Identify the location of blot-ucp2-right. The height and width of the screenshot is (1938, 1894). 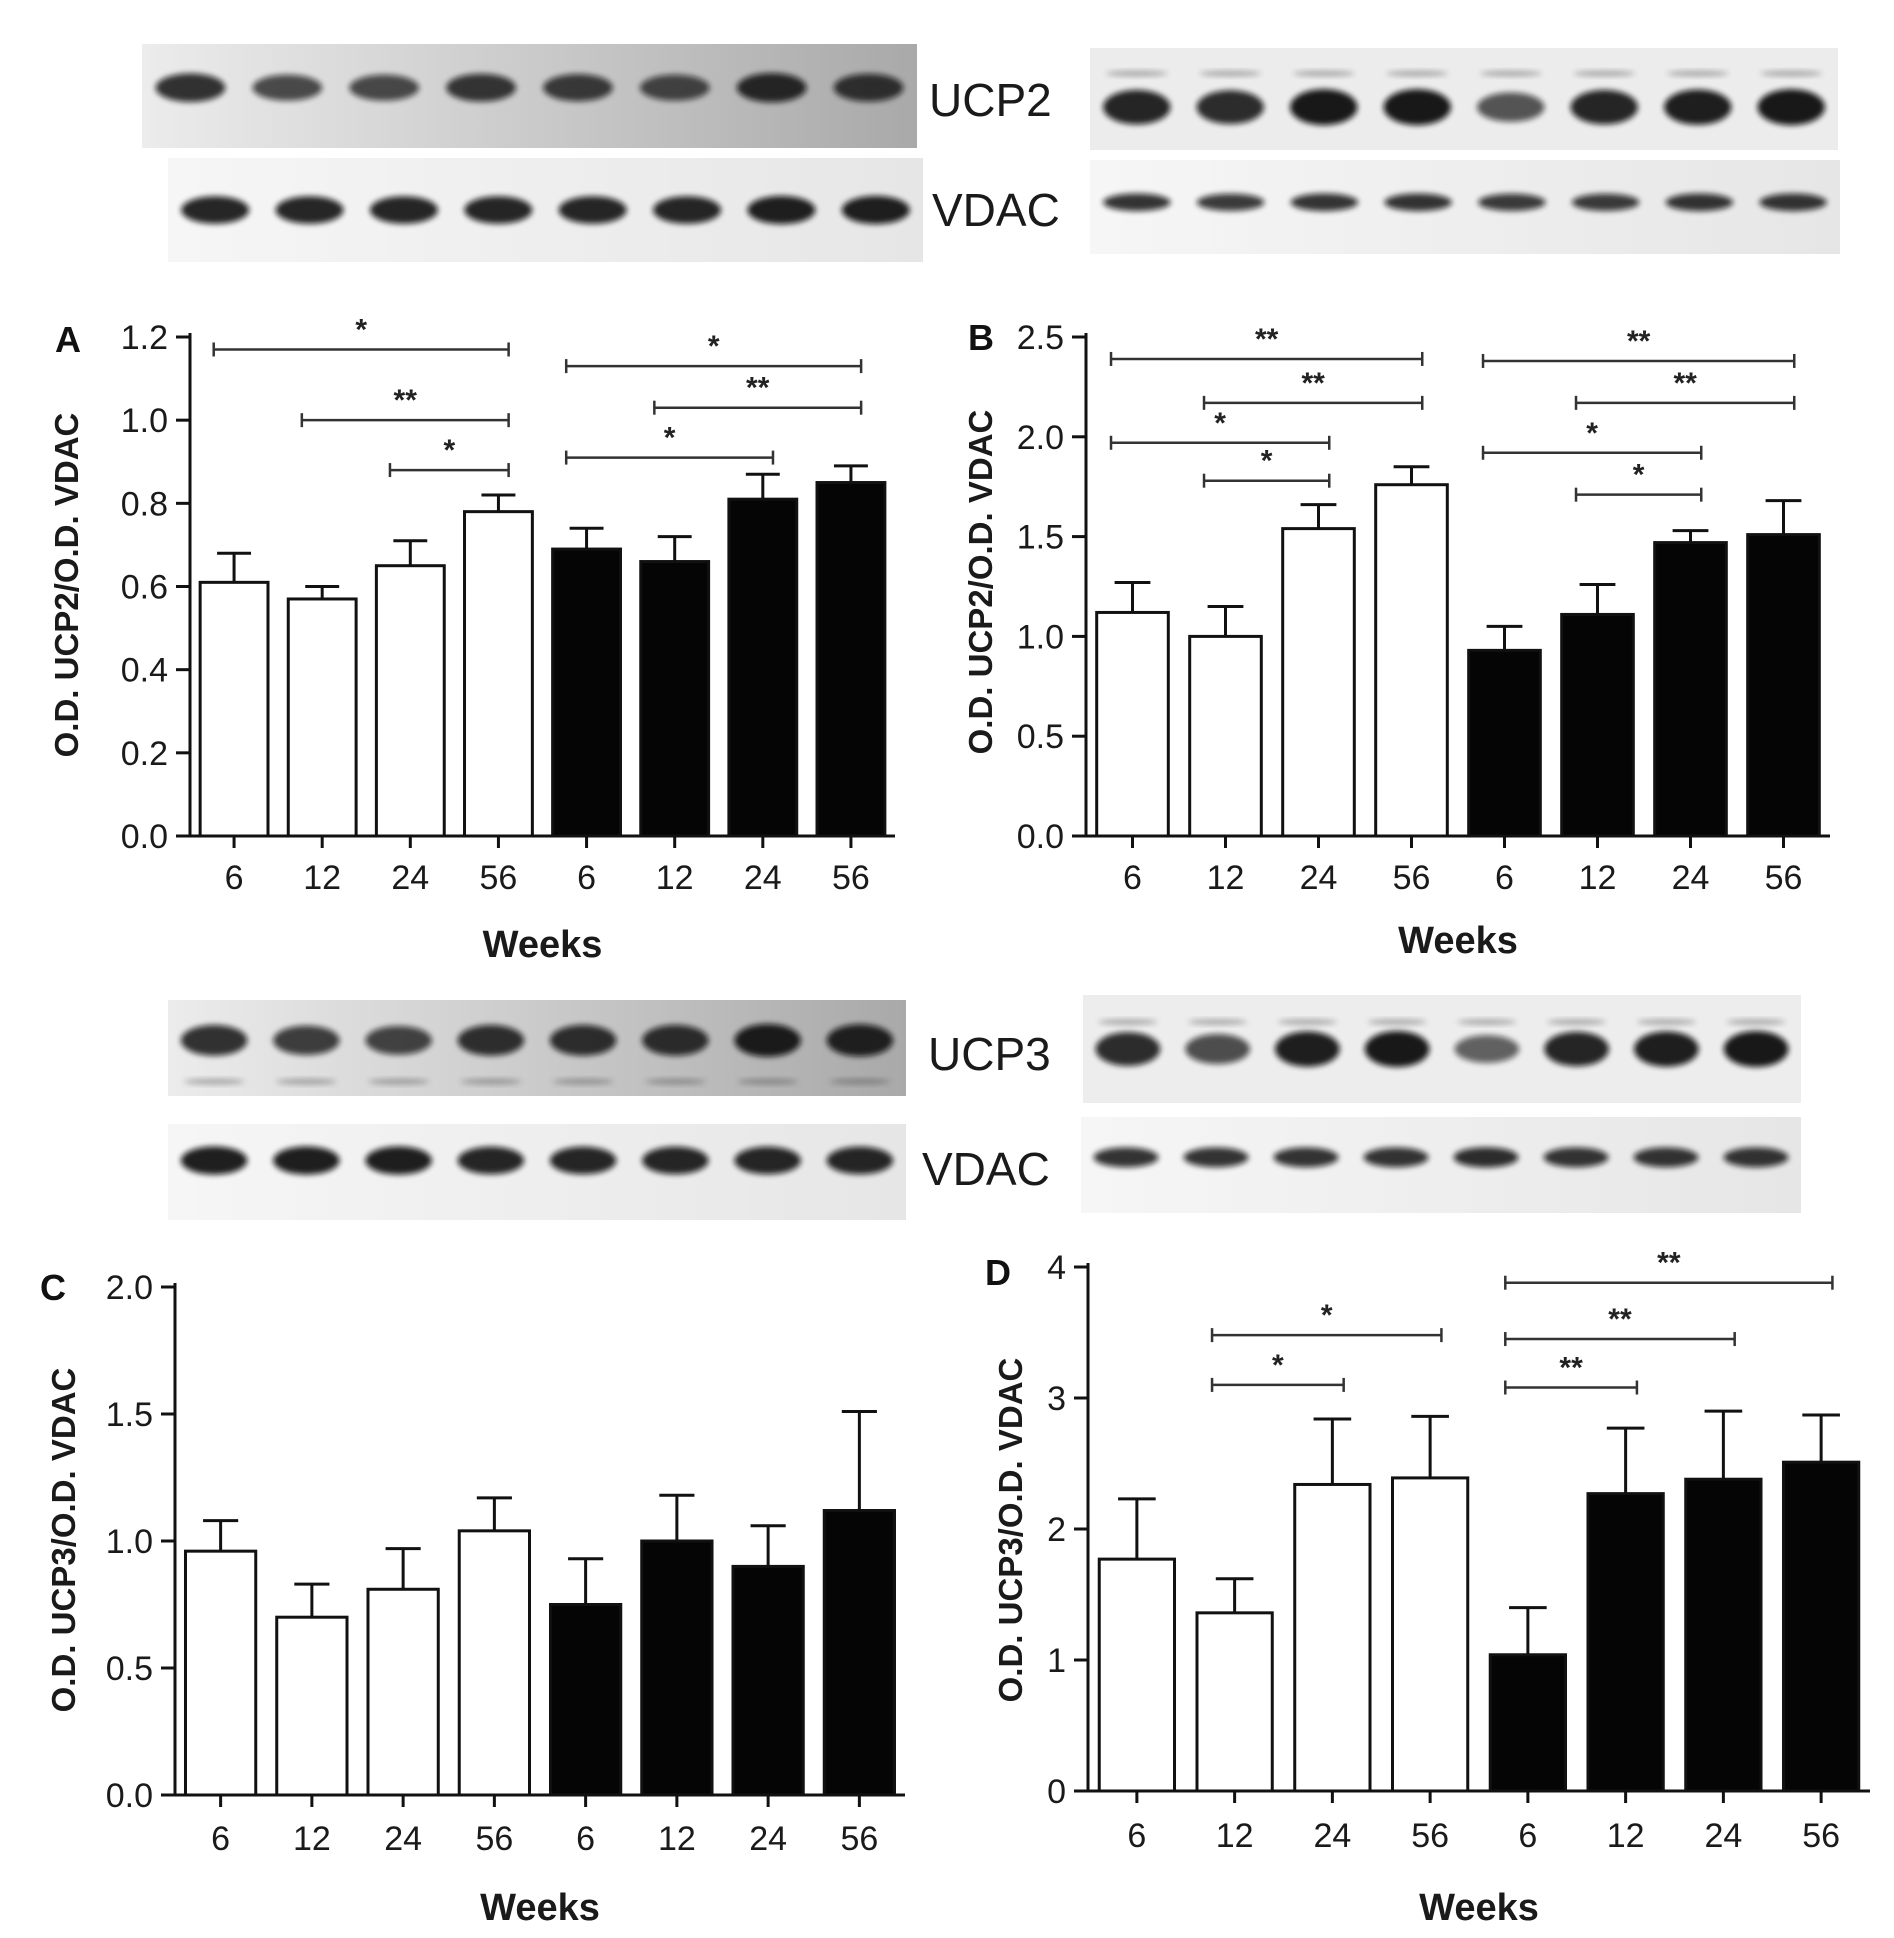
(1464, 99).